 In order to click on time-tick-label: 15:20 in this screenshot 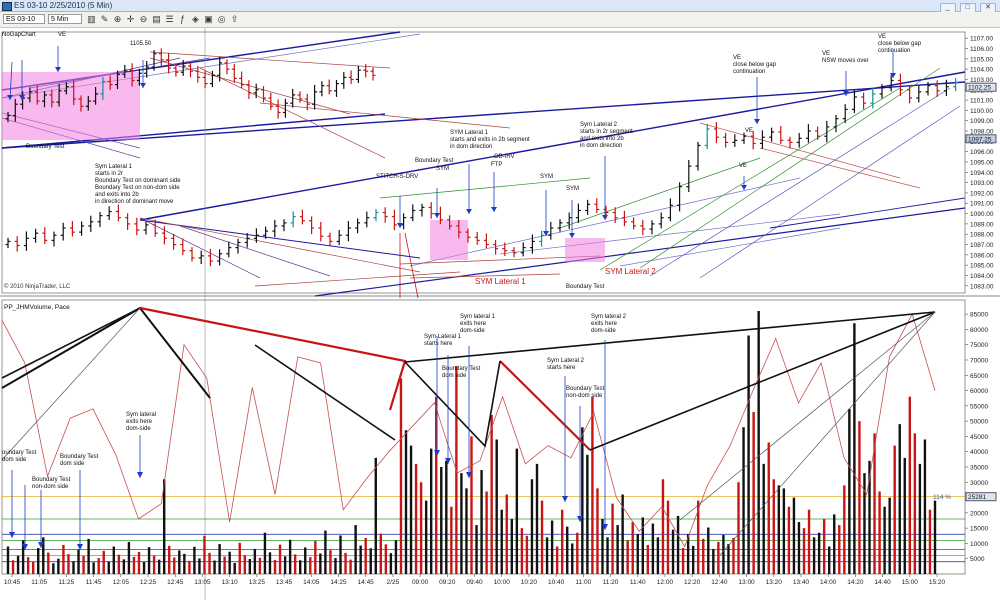, I will do `click(937, 582)`.